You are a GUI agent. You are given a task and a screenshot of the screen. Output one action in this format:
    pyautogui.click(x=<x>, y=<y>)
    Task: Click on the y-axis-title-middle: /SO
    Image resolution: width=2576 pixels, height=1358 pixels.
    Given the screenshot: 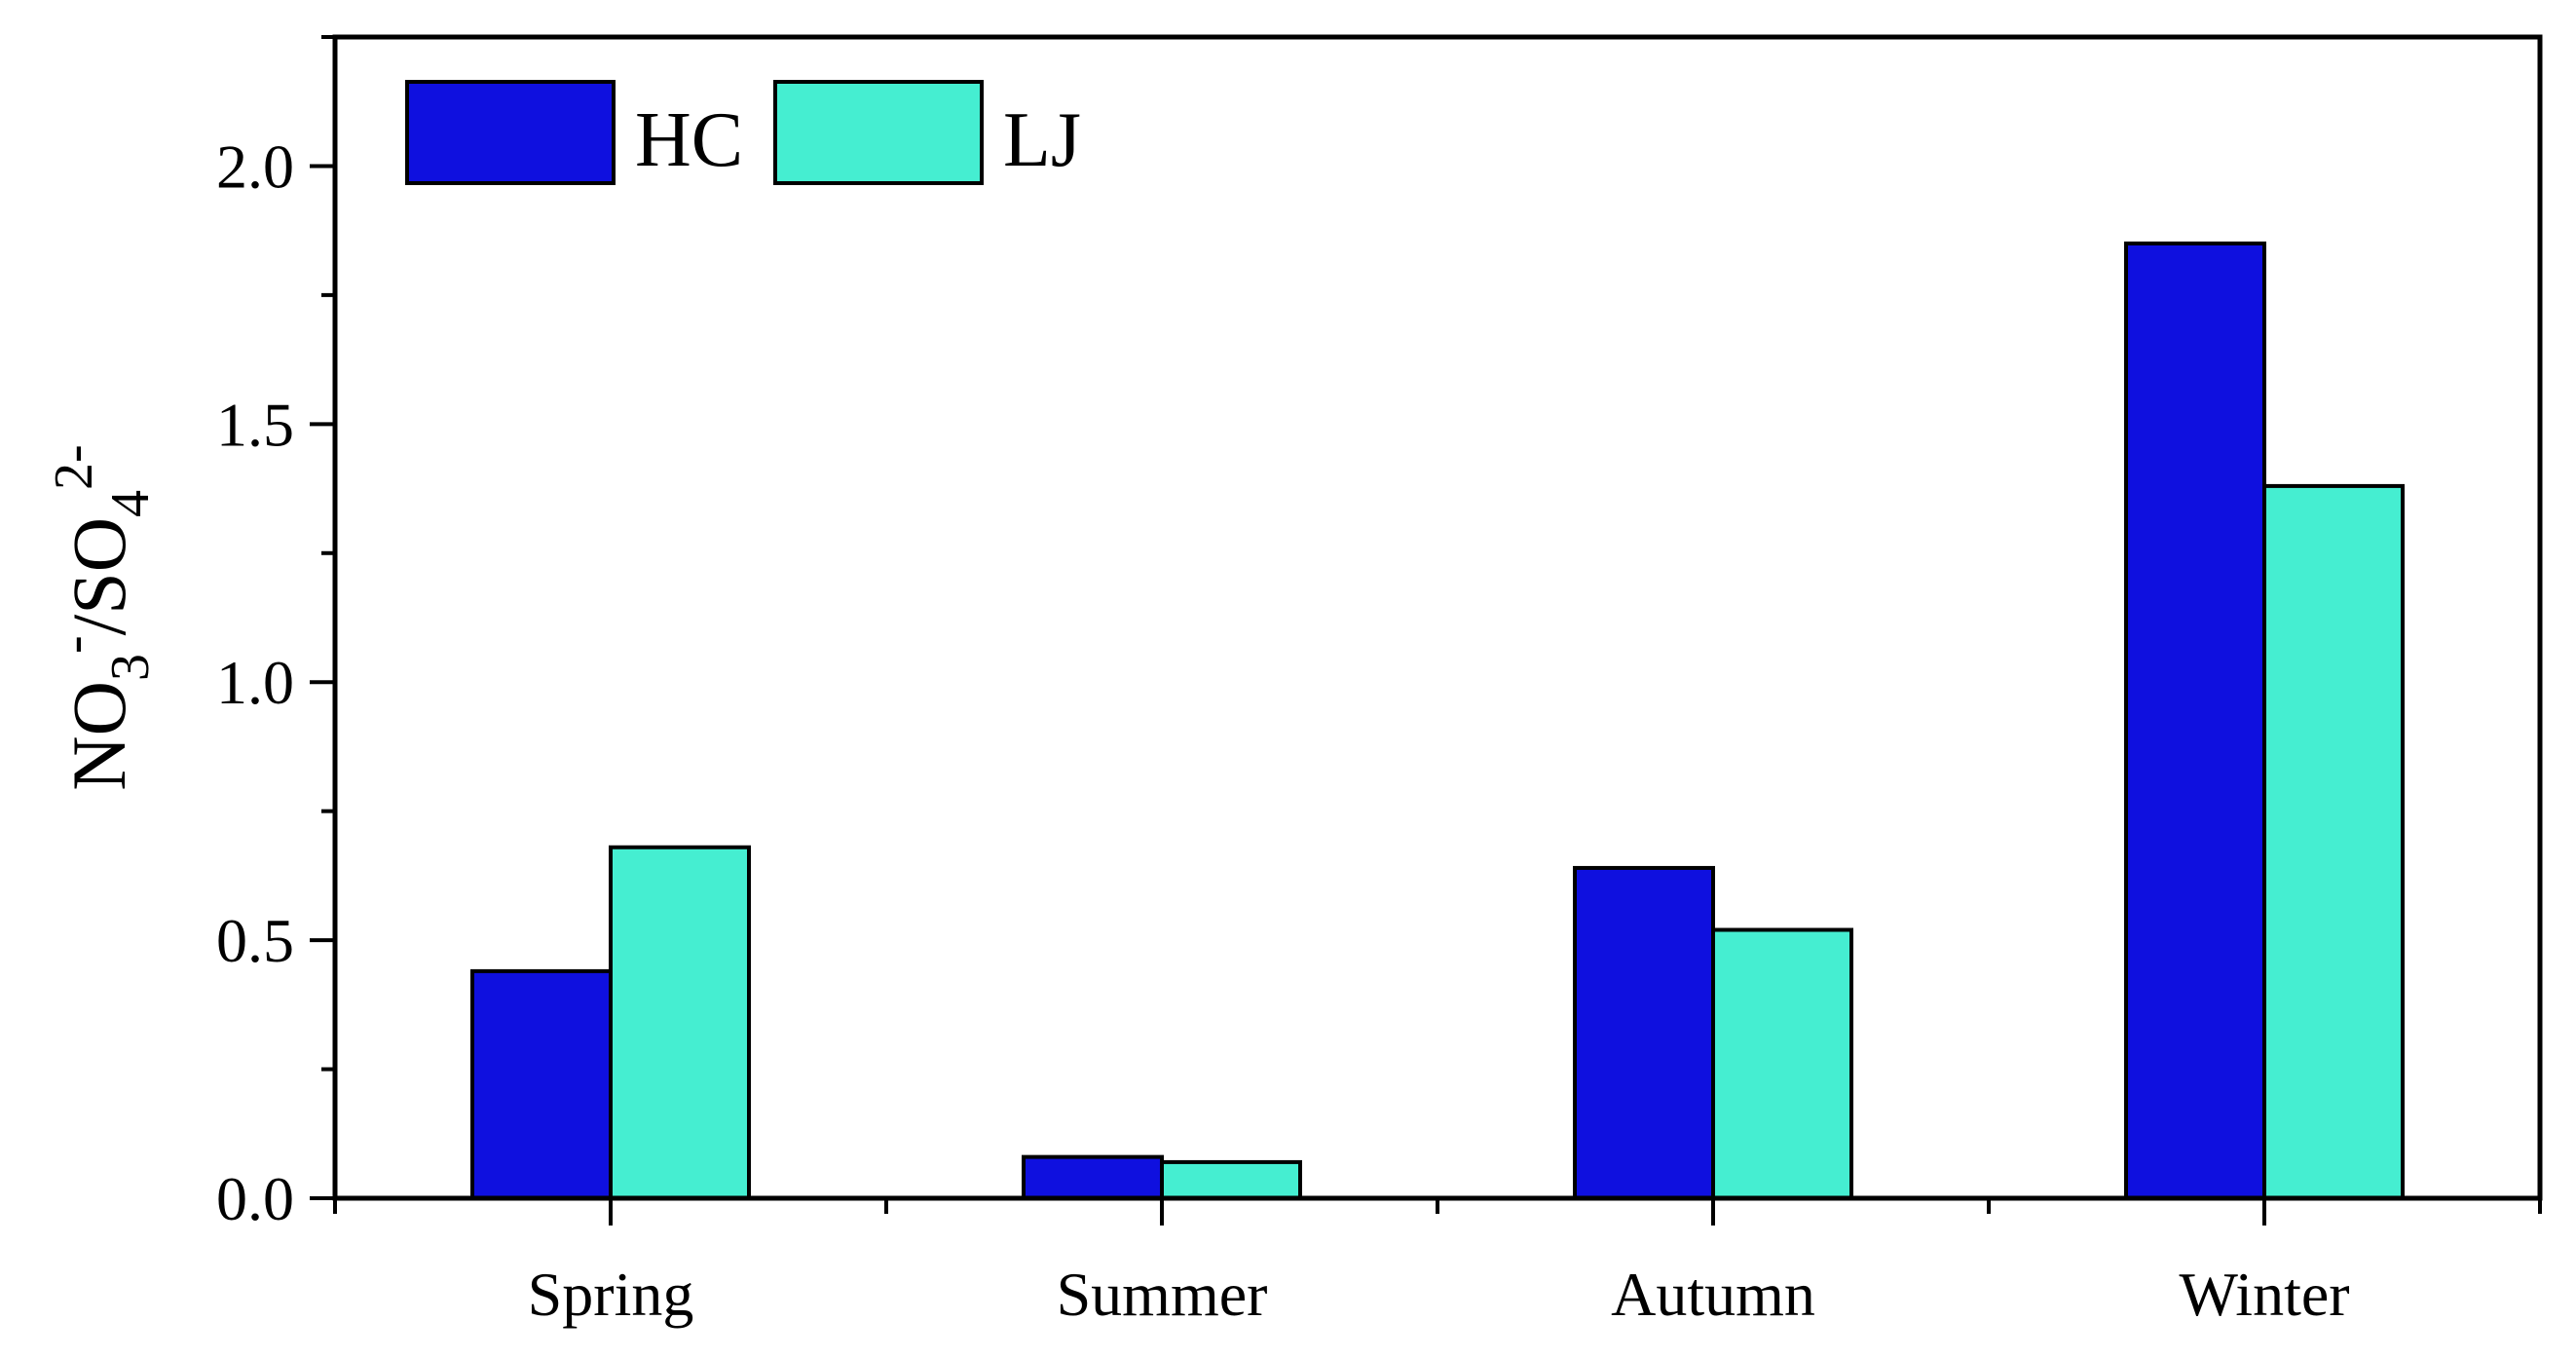 What is the action you would take?
    pyautogui.click(x=98, y=576)
    